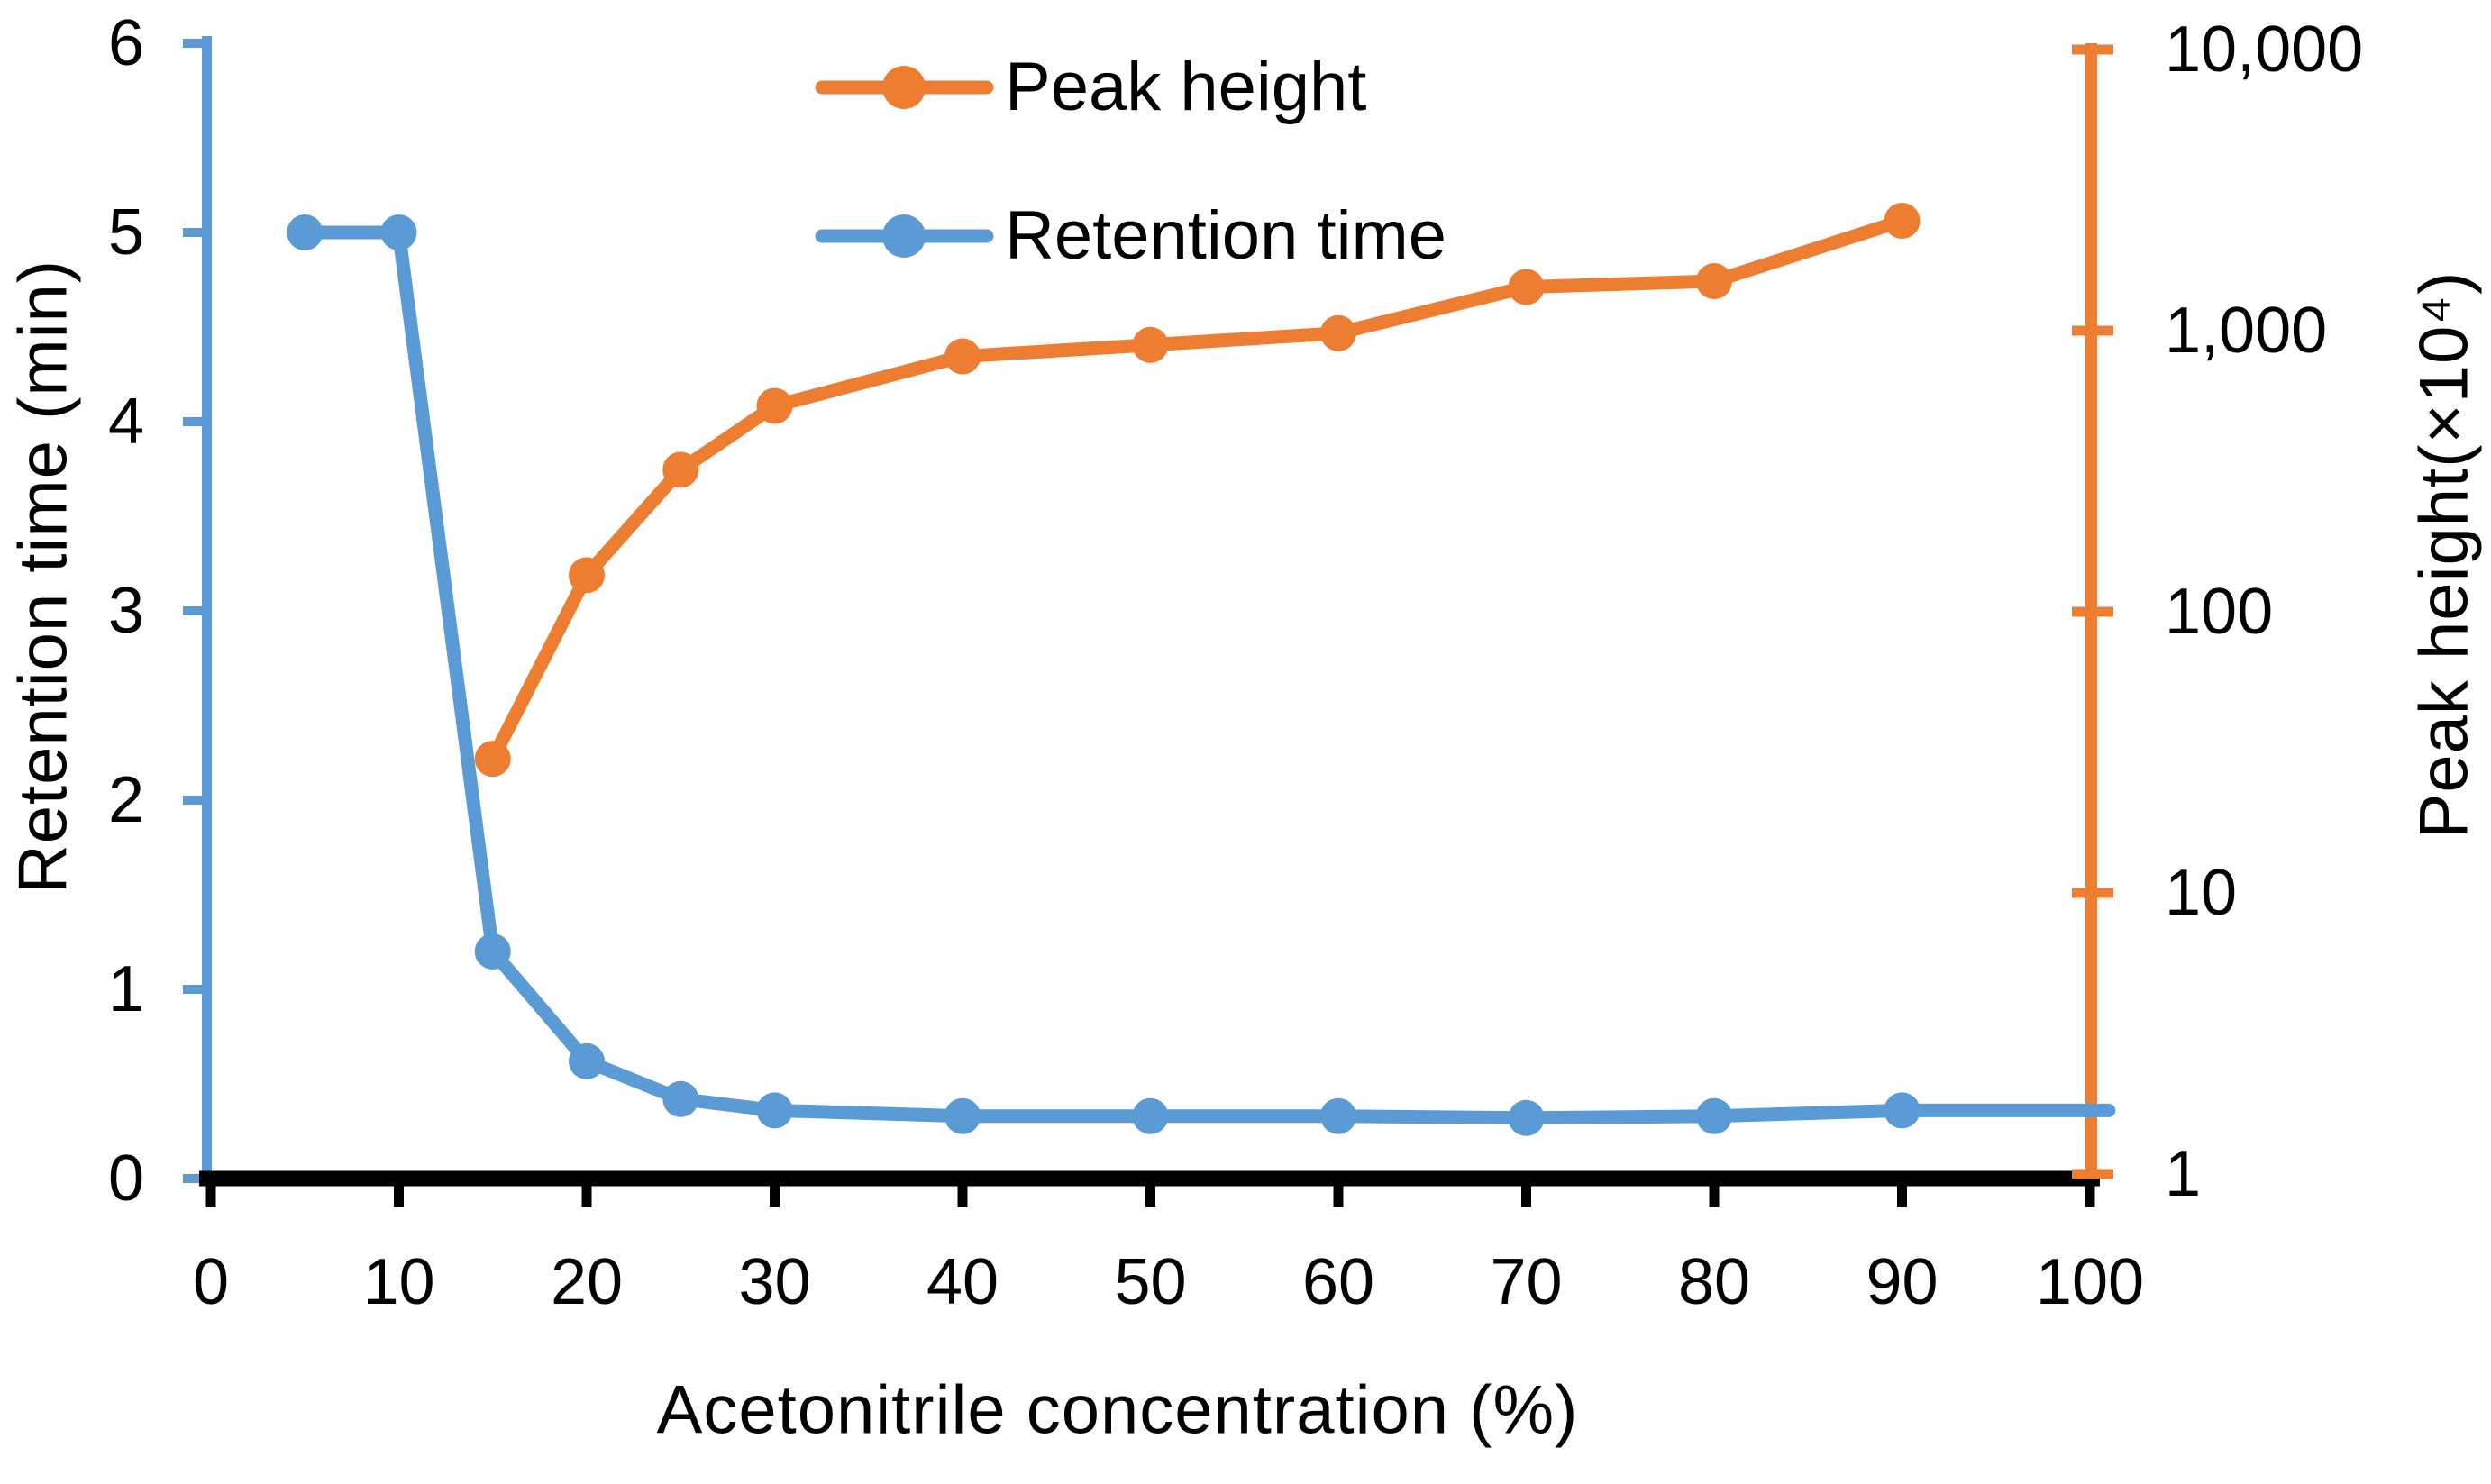  Describe the element at coordinates (2264, 50) in the screenshot. I see `right-axis-tick-label: 10,000` at that location.